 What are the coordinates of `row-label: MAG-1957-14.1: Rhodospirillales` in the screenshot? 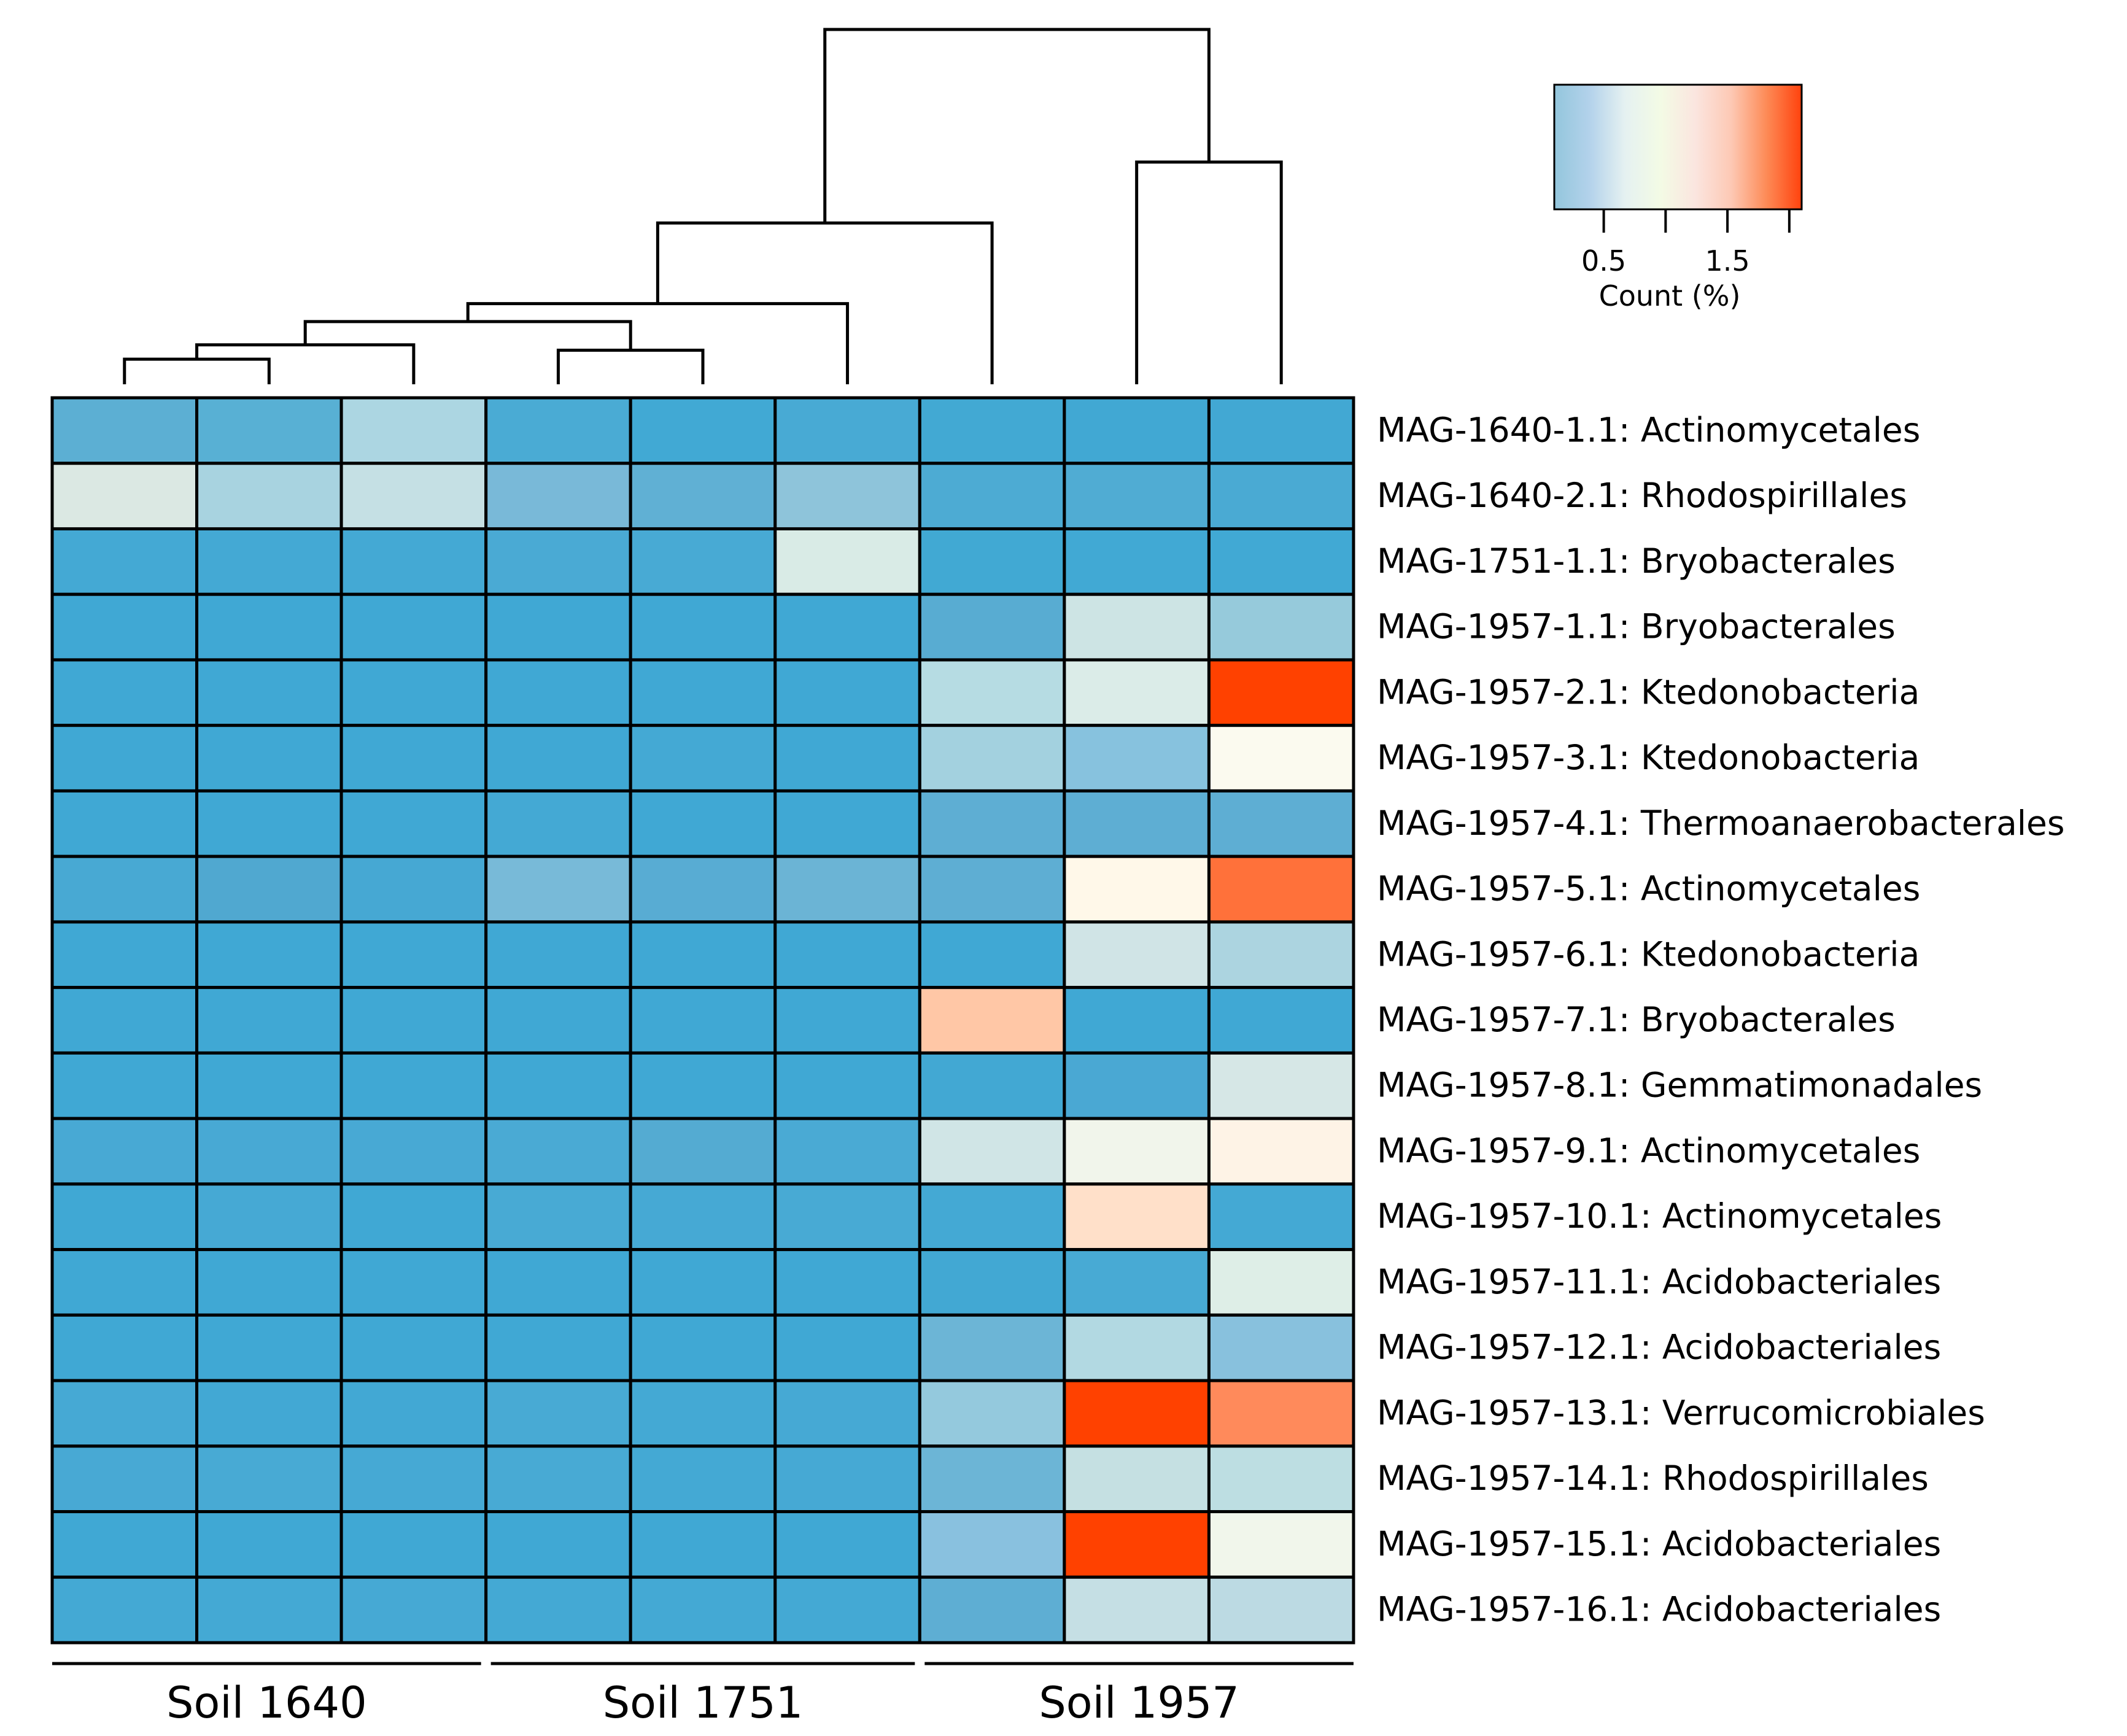 It's located at (1653, 1478).